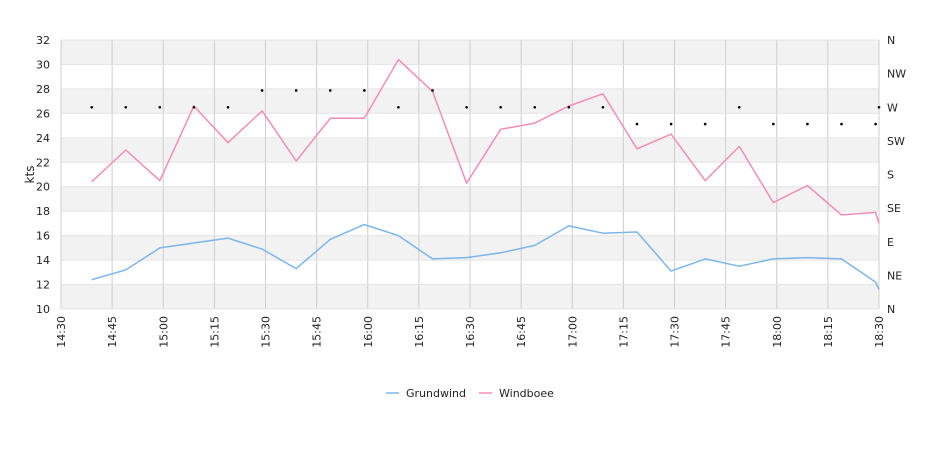 The width and height of the screenshot is (940, 450). What do you see at coordinates (163, 332) in the screenshot?
I see `x-tick-label: 15:00` at bounding box center [163, 332].